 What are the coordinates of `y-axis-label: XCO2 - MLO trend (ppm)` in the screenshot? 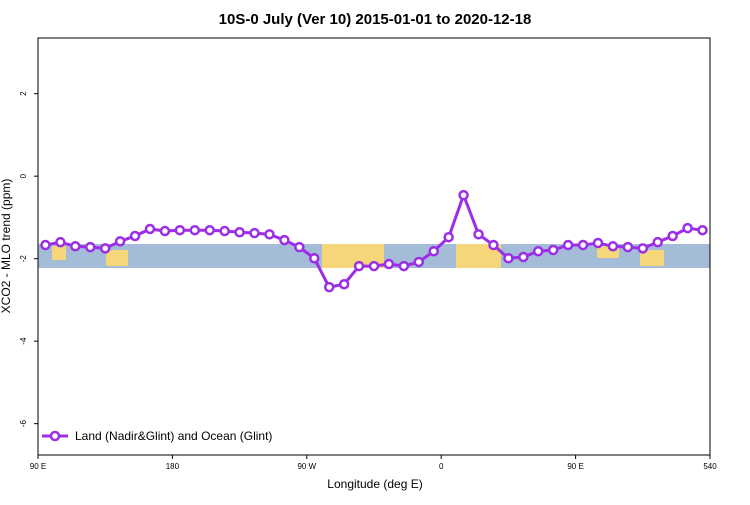 It's located at (6, 246).